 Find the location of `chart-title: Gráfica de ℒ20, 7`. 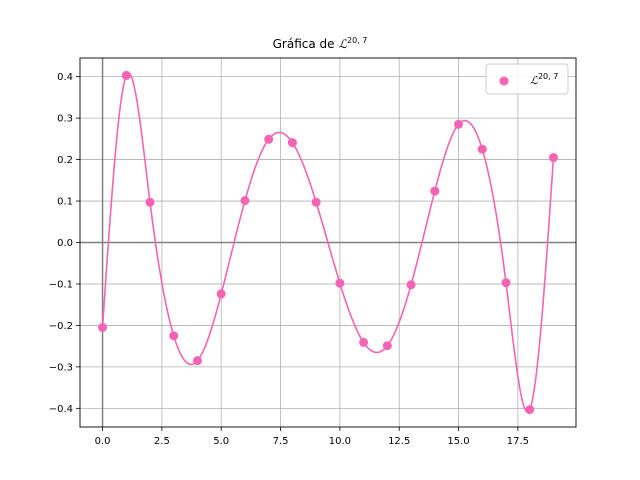

chart-title: Gráfica de ℒ20, 7 is located at coordinates (320, 43).